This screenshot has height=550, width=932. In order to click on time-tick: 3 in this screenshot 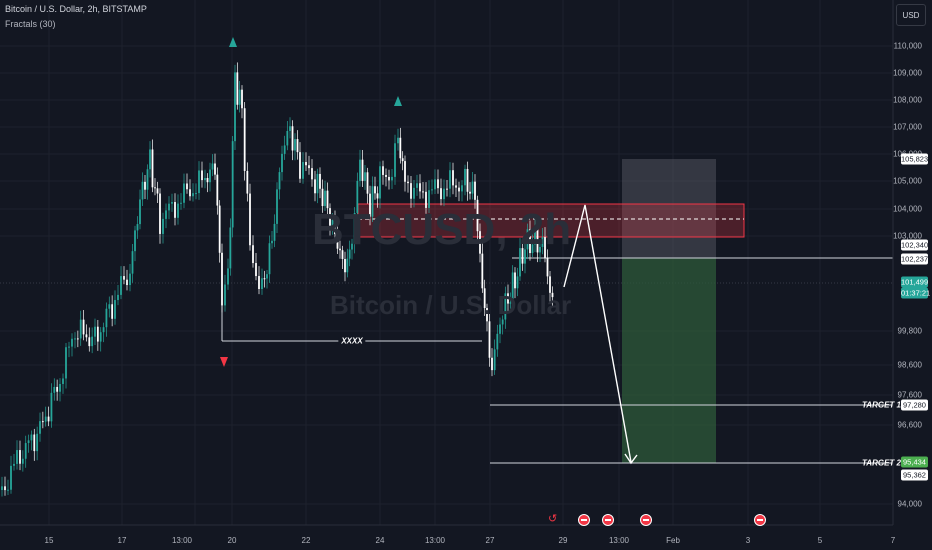, I will do `click(748, 540)`.